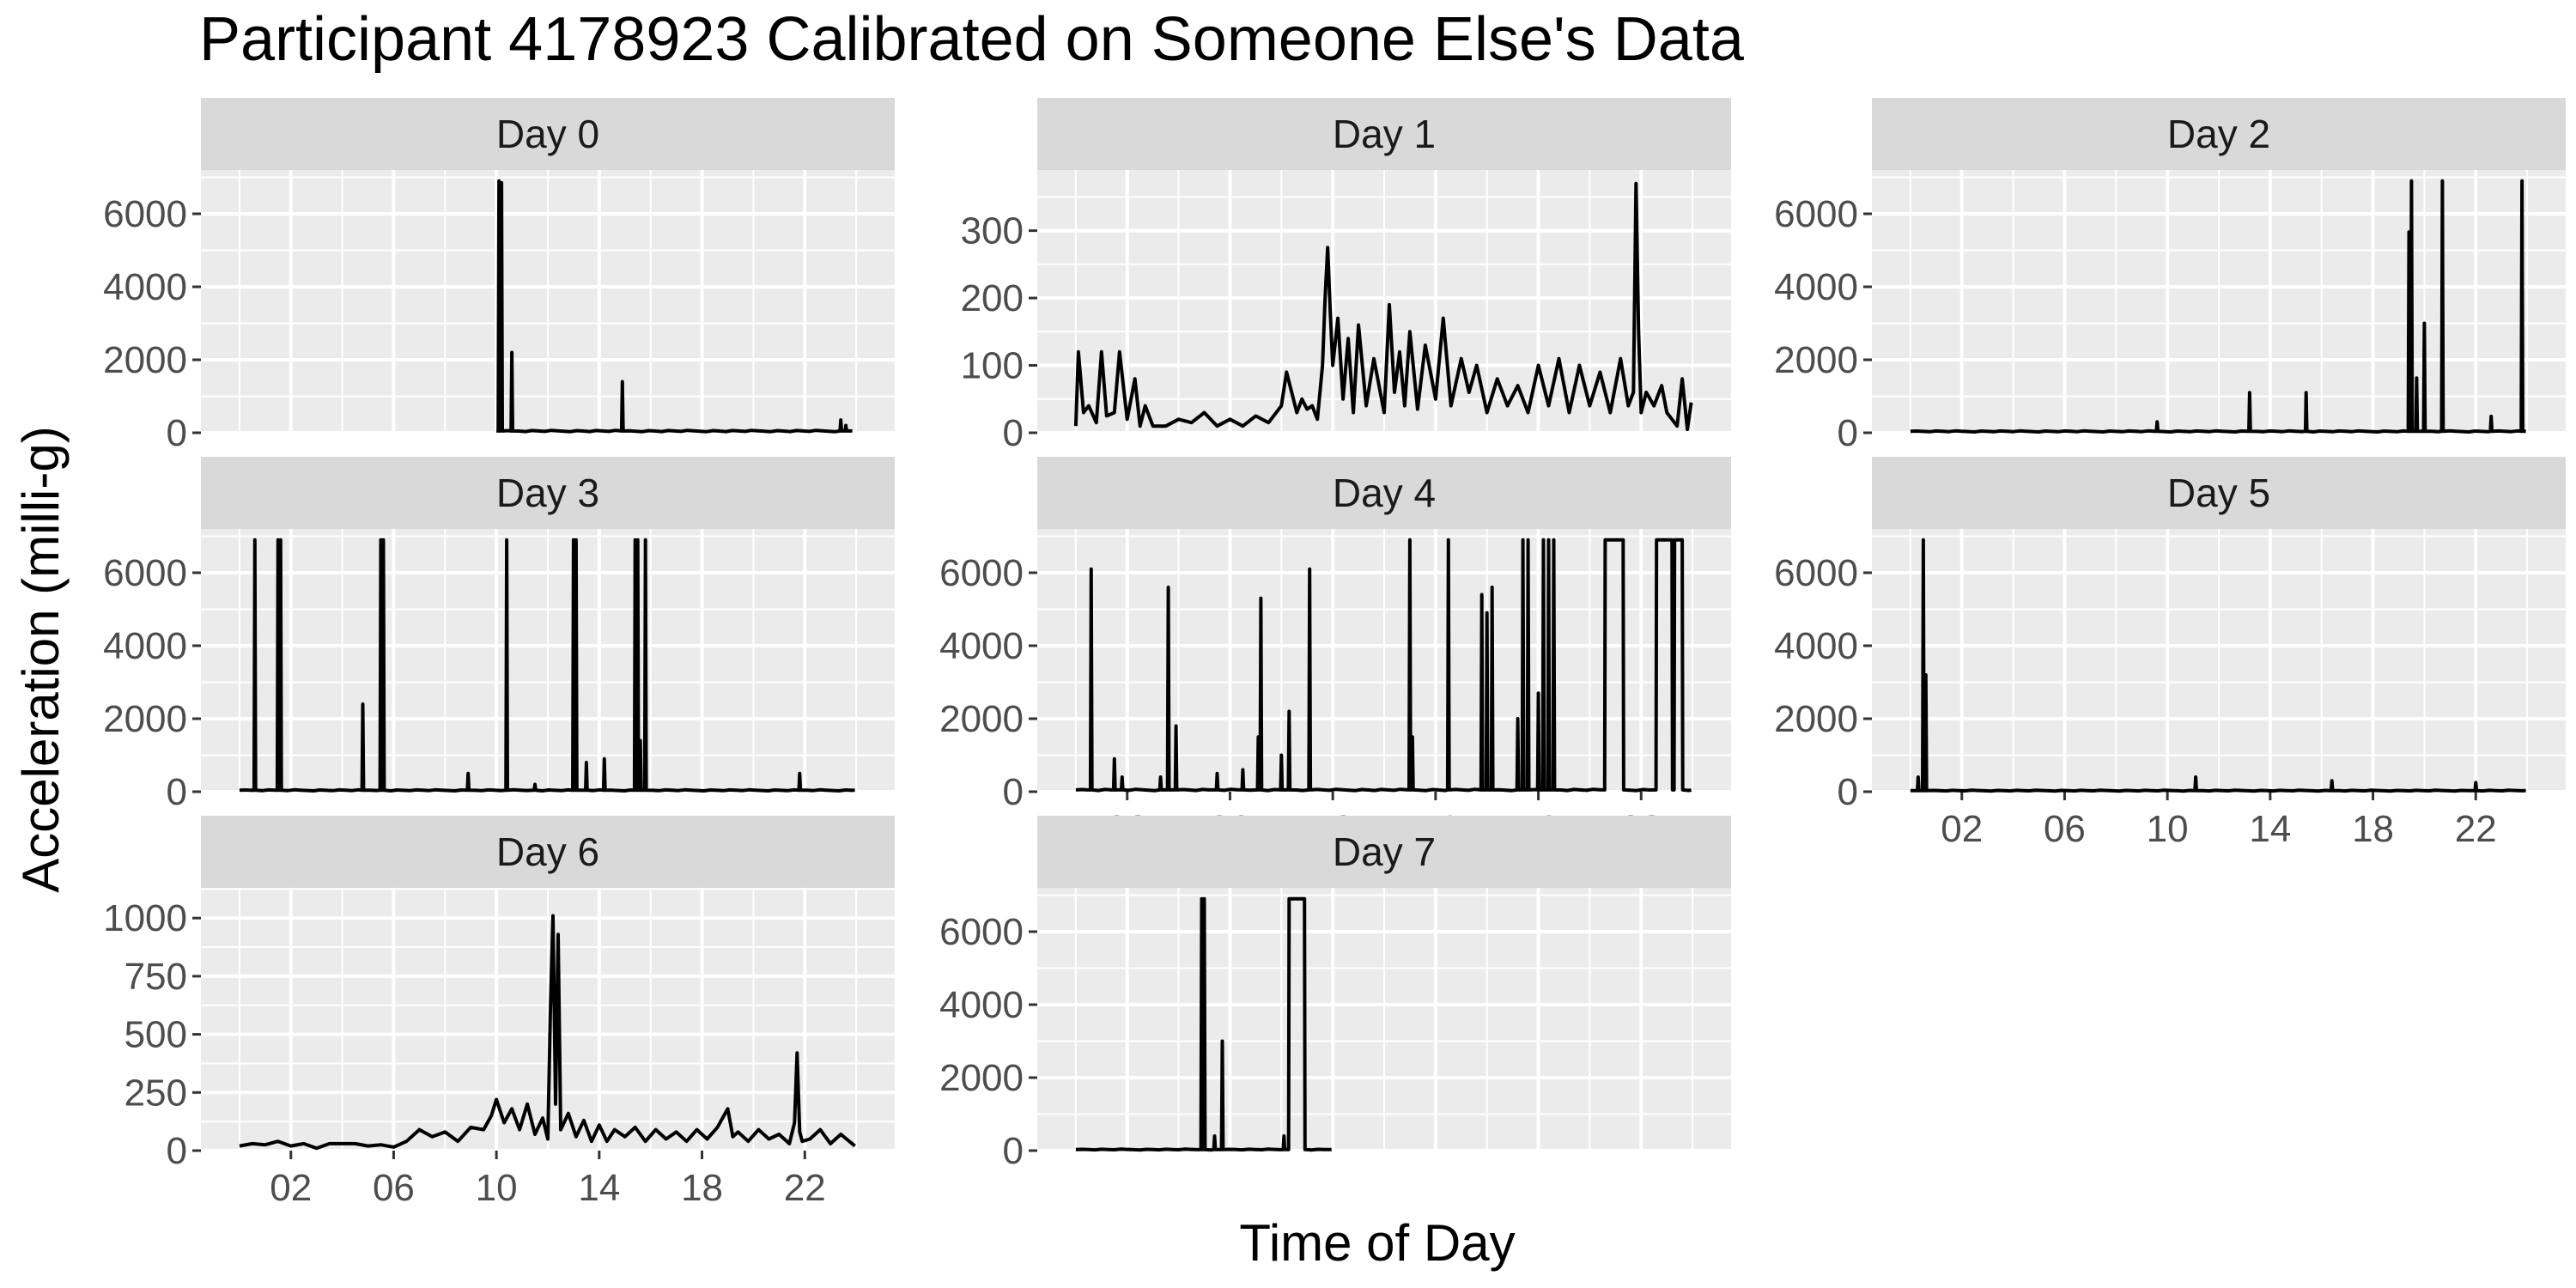 The width and height of the screenshot is (2576, 1288). What do you see at coordinates (1335, 994) in the screenshot?
I see `facet-panel: Day 7 0 2000 4000 6000` at bounding box center [1335, 994].